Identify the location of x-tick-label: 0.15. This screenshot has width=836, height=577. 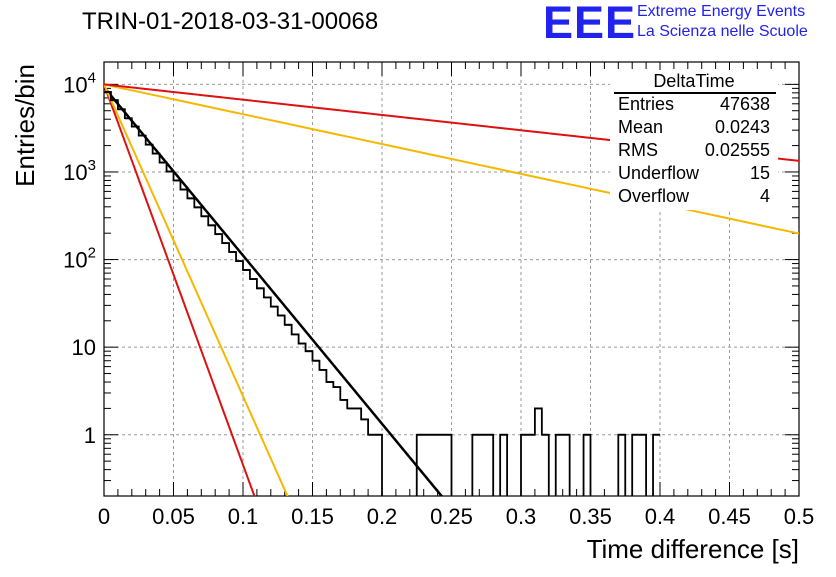
(312, 516).